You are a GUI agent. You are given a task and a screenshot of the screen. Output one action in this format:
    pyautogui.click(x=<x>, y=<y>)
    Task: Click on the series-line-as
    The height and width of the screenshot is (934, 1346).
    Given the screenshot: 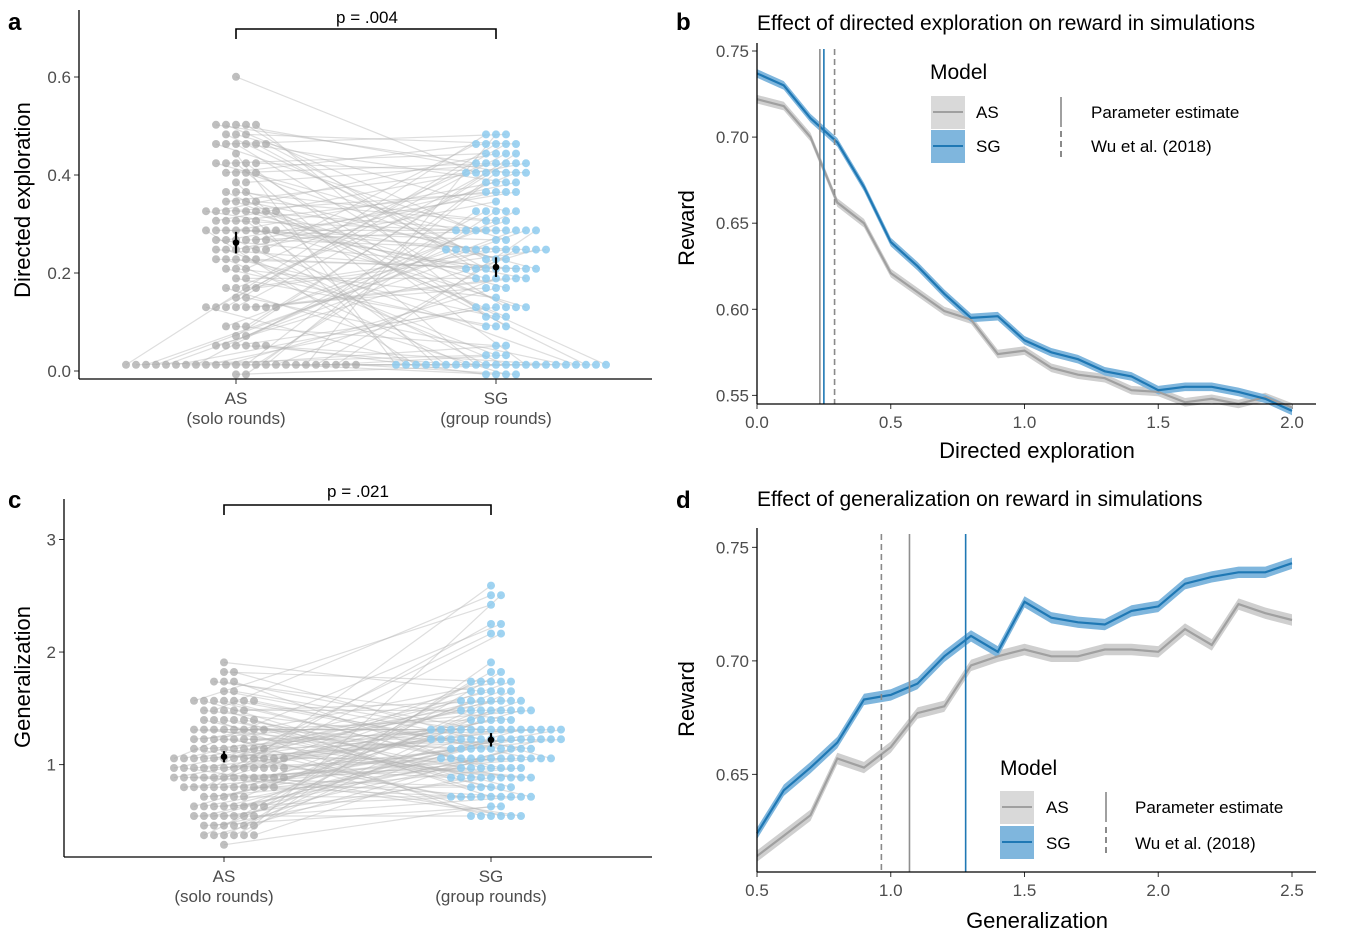 What is the action you would take?
    pyautogui.click(x=1024, y=729)
    